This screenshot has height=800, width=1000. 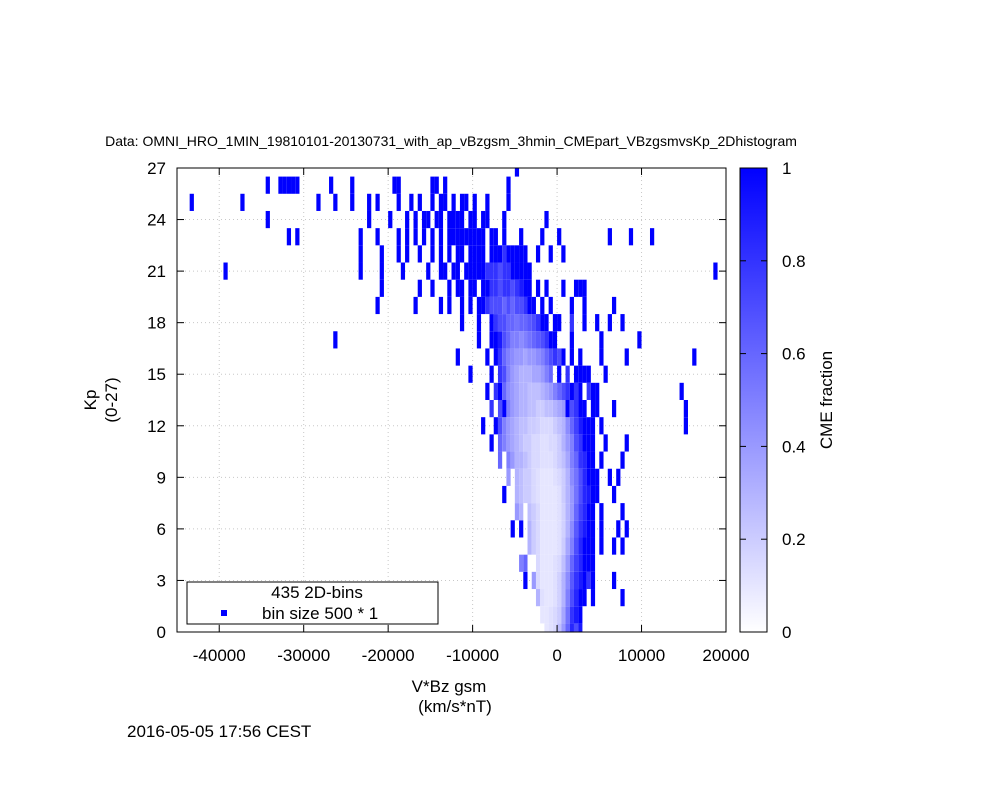 What do you see at coordinates (786, 168) in the screenshot?
I see `colorbar-tick-label: 1` at bounding box center [786, 168].